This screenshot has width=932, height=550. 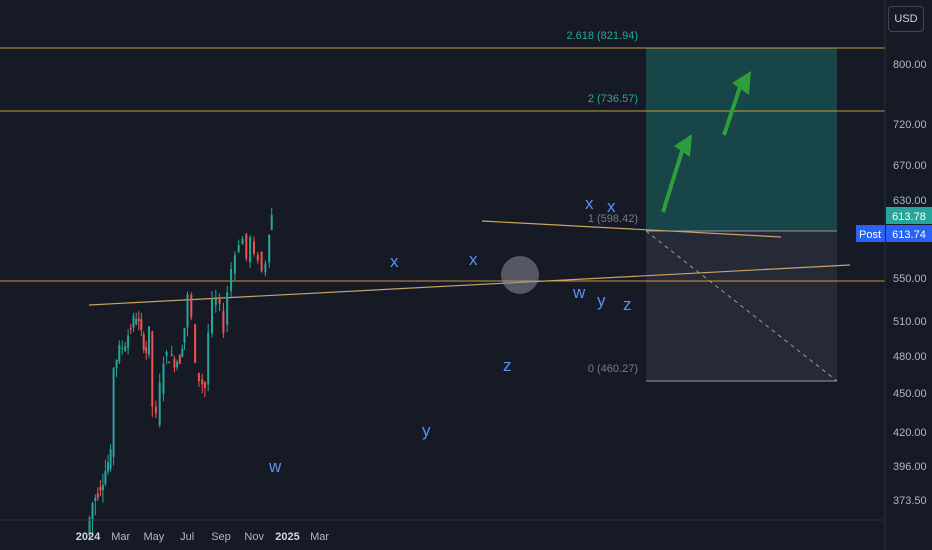 I want to click on currency-button: USD, so click(x=906, y=19).